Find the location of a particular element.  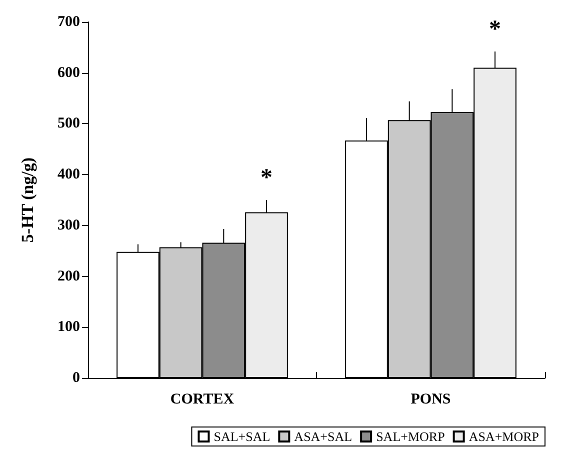

y-tick-label: 0 is located at coordinates (76, 378).